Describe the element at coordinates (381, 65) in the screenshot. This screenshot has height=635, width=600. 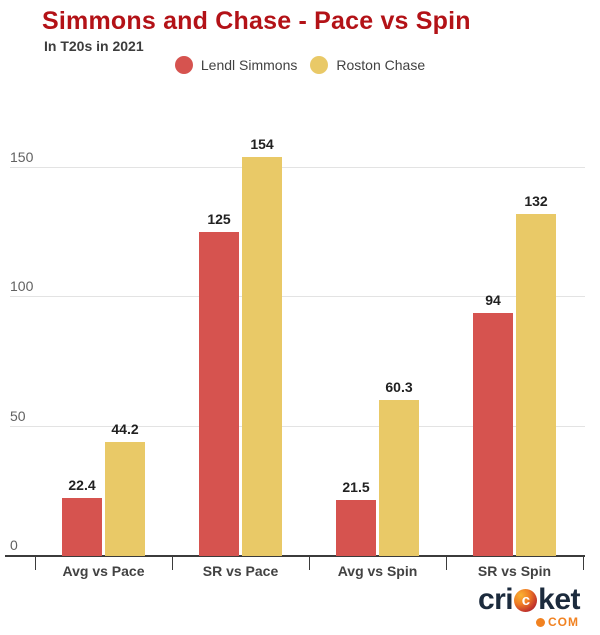
I see `legend-label: Roston Chase` at that location.